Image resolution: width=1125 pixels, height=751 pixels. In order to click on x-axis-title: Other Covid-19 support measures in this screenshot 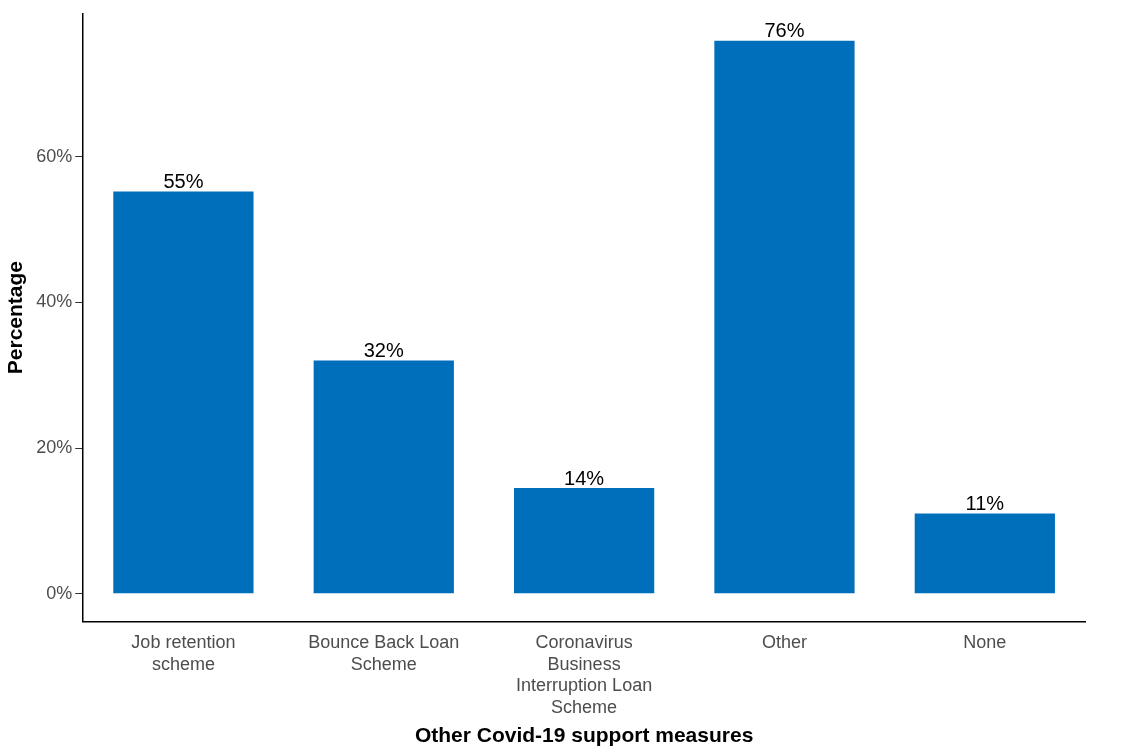, I will do `click(584, 735)`.